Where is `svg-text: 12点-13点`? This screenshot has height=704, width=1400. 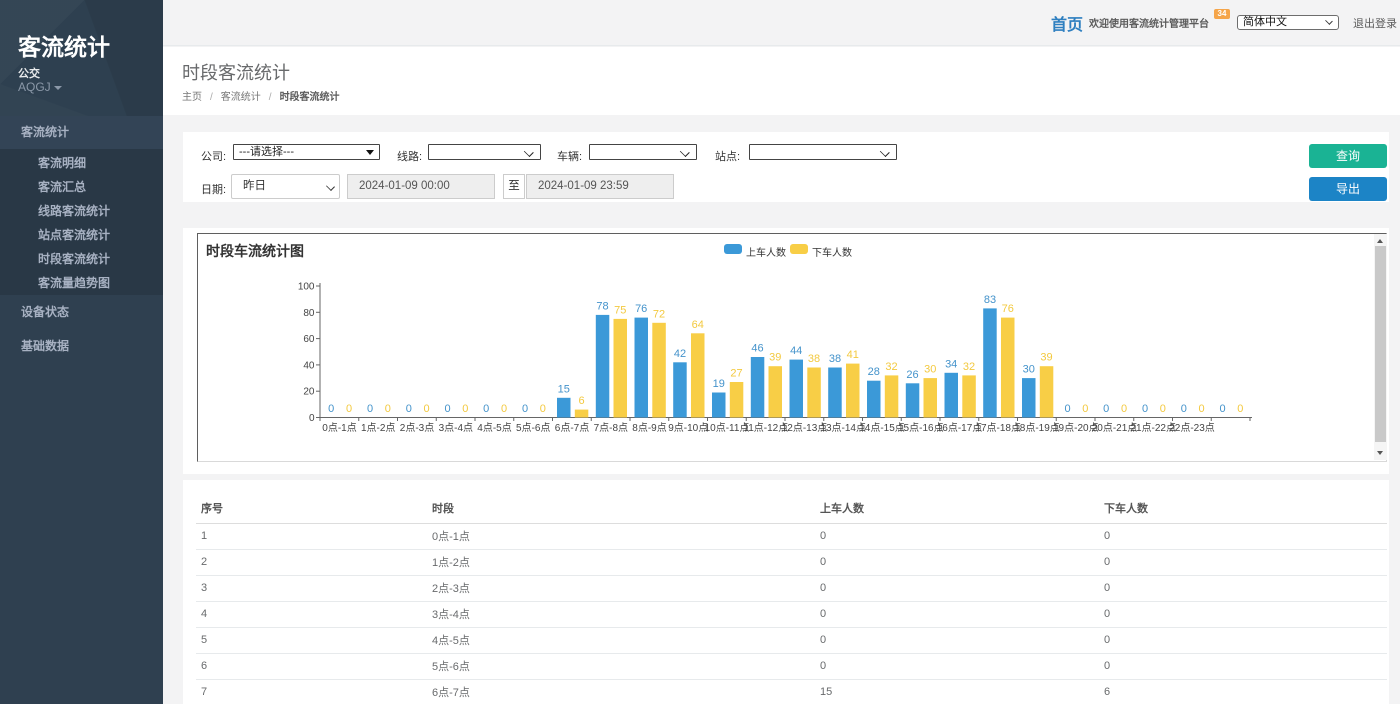 svg-text: 12点-13点 is located at coordinates (805, 428).